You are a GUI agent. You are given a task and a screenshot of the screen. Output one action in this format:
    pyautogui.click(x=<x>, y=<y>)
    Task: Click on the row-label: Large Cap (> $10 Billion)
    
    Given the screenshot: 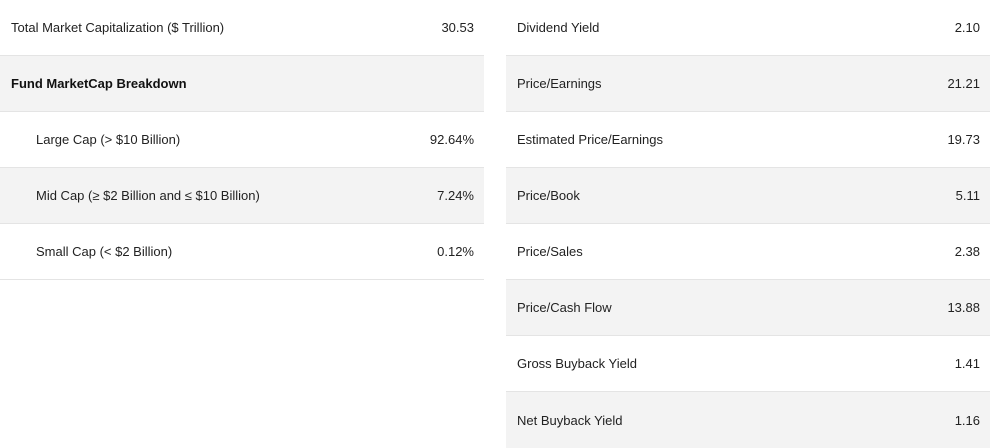 What is the action you would take?
    pyautogui.click(x=108, y=139)
    